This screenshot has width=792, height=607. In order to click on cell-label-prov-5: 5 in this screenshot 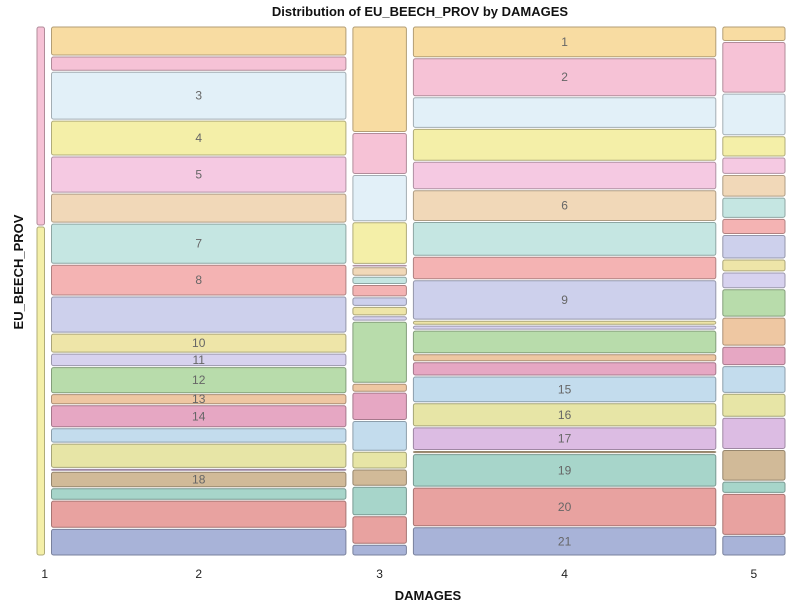, I will do `click(198, 175)`.